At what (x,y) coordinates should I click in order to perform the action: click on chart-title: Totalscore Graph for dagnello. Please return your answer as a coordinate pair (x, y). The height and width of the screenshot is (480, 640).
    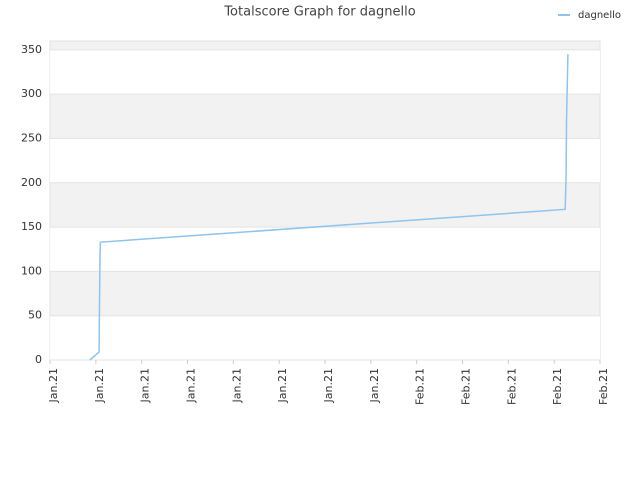
    Looking at the image, I should click on (319, 12).